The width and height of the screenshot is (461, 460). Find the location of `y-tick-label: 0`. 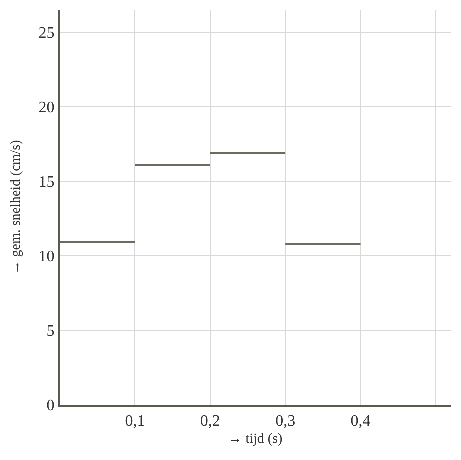

y-tick-label: 0 is located at coordinates (50, 406).